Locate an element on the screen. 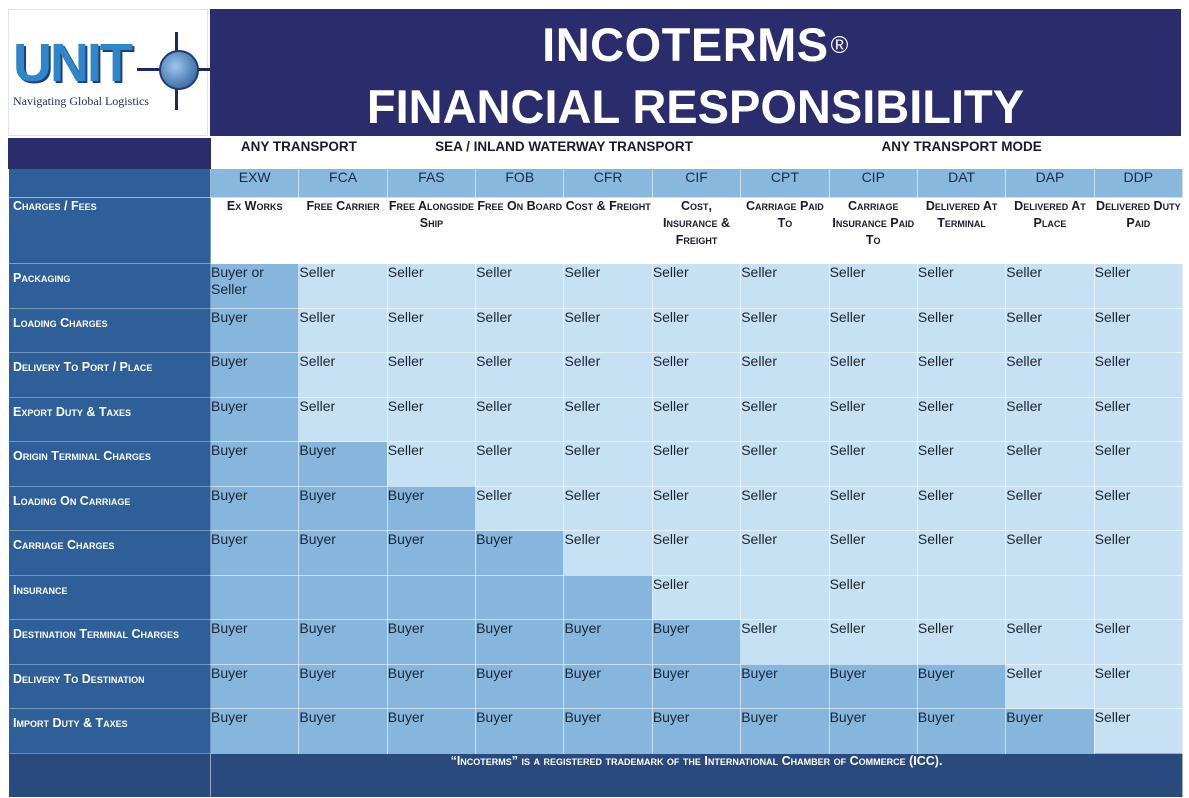  term-name-cpt: Carriage Paid To is located at coordinates (785, 230).